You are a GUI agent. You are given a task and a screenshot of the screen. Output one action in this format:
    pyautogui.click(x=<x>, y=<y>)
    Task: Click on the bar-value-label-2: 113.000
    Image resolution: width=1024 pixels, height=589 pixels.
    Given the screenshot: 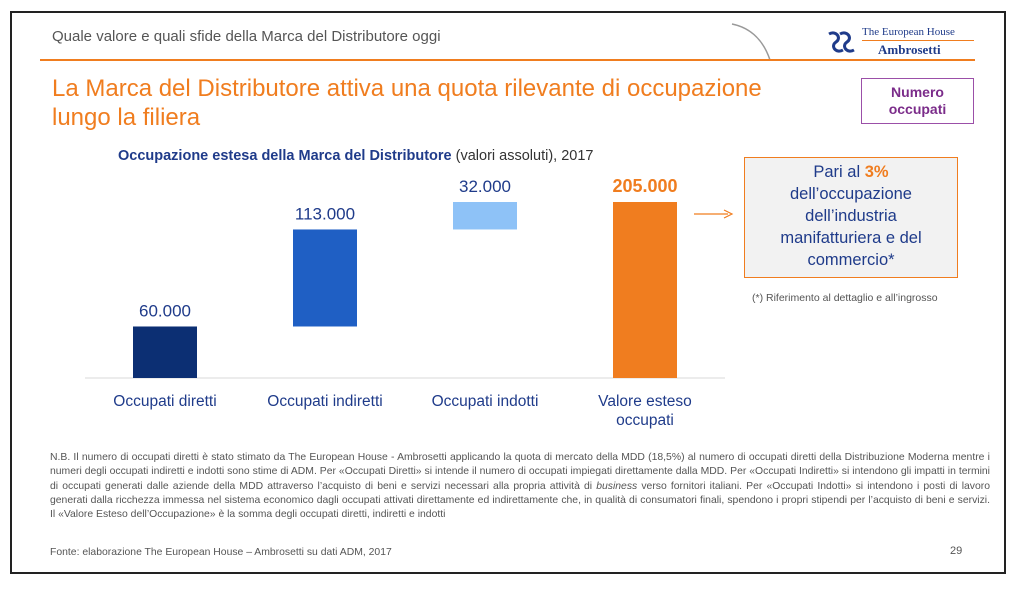 What is the action you would take?
    pyautogui.click(x=325, y=213)
    